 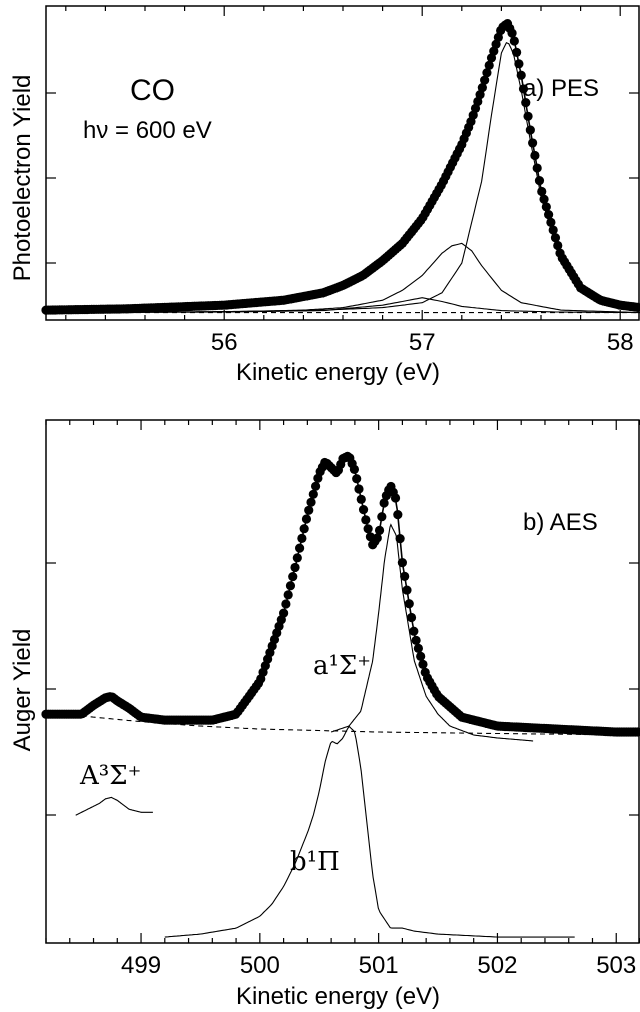 I want to click on molecule-label: CO, so click(x=152, y=90).